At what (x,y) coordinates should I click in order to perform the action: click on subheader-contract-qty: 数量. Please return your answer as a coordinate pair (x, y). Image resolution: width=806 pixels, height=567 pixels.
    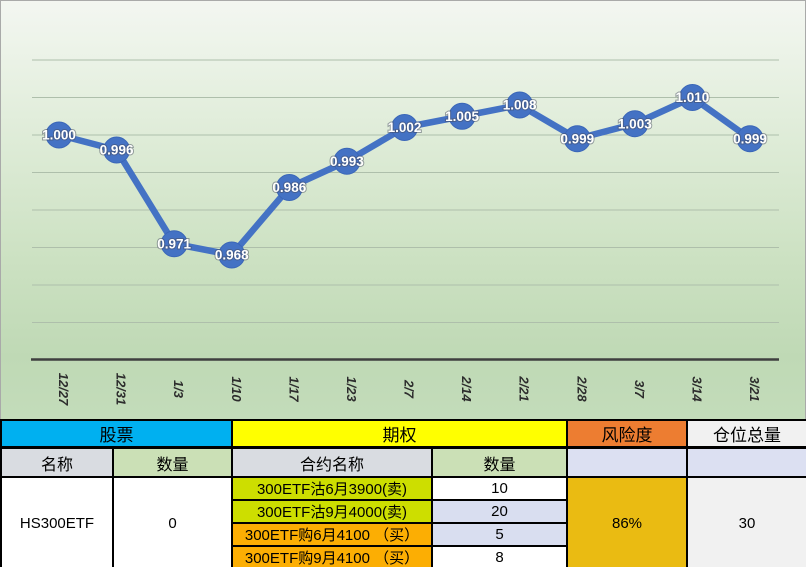
    Looking at the image, I should click on (499, 462).